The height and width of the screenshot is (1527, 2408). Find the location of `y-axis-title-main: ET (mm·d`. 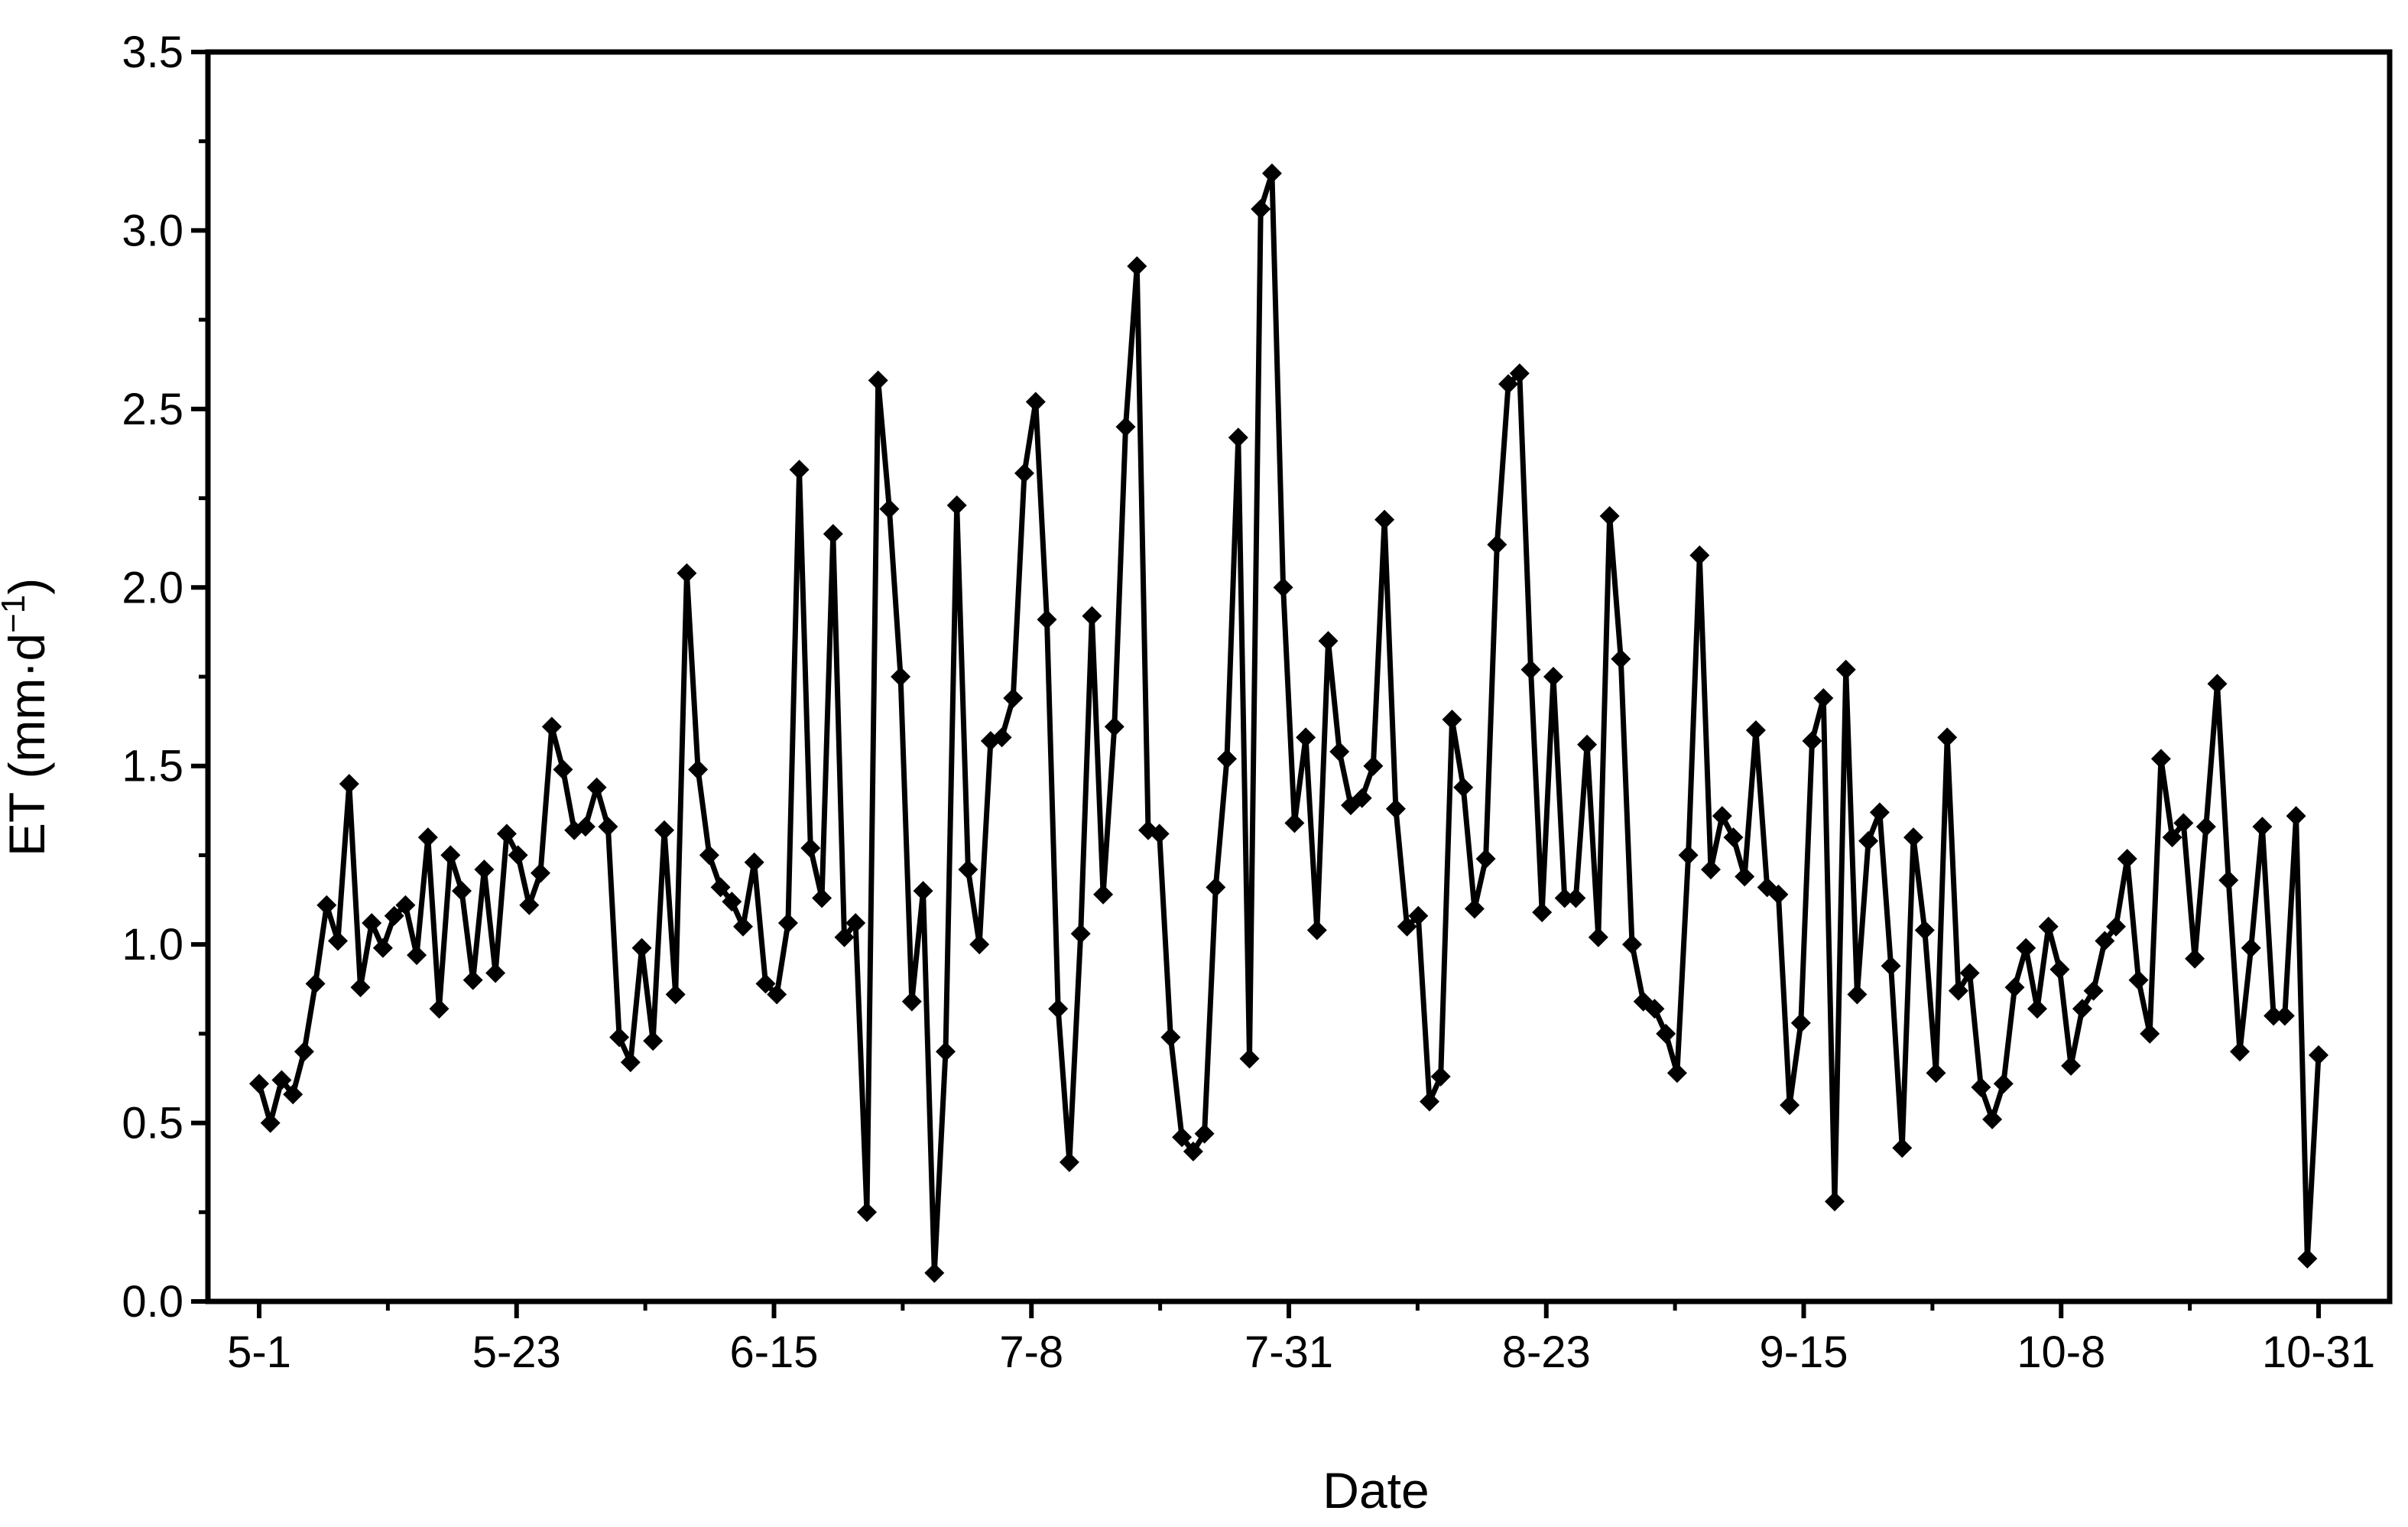

y-axis-title-main: ET (mm·d is located at coordinates (28, 744).